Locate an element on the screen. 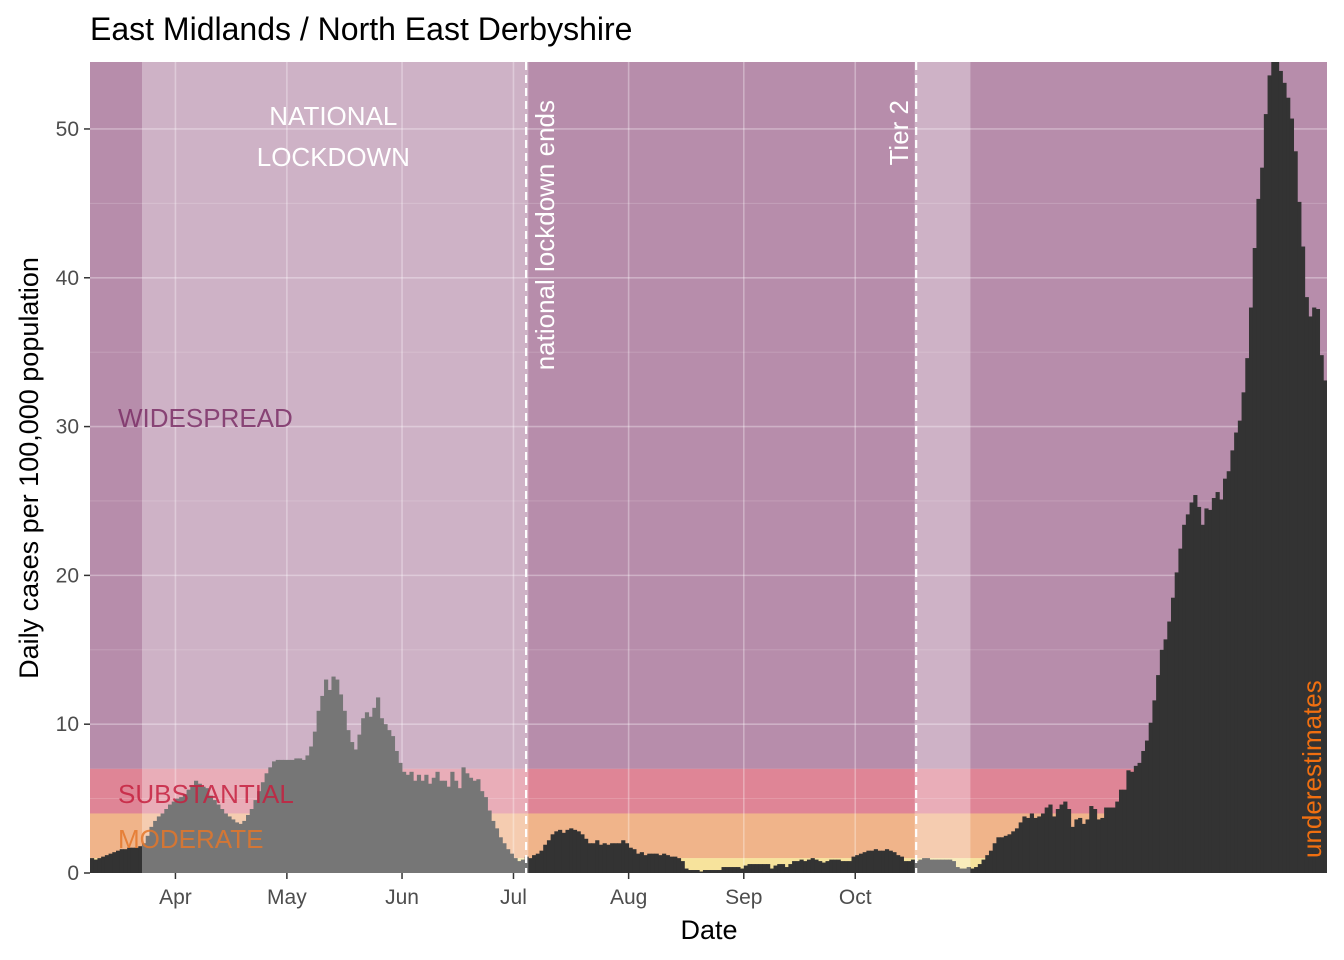 The image size is (1344, 960). x-tick-label: Sep is located at coordinates (743, 897).